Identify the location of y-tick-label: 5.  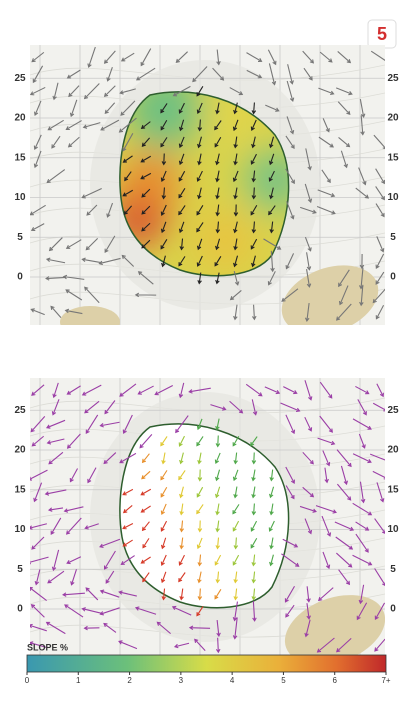
(393, 237).